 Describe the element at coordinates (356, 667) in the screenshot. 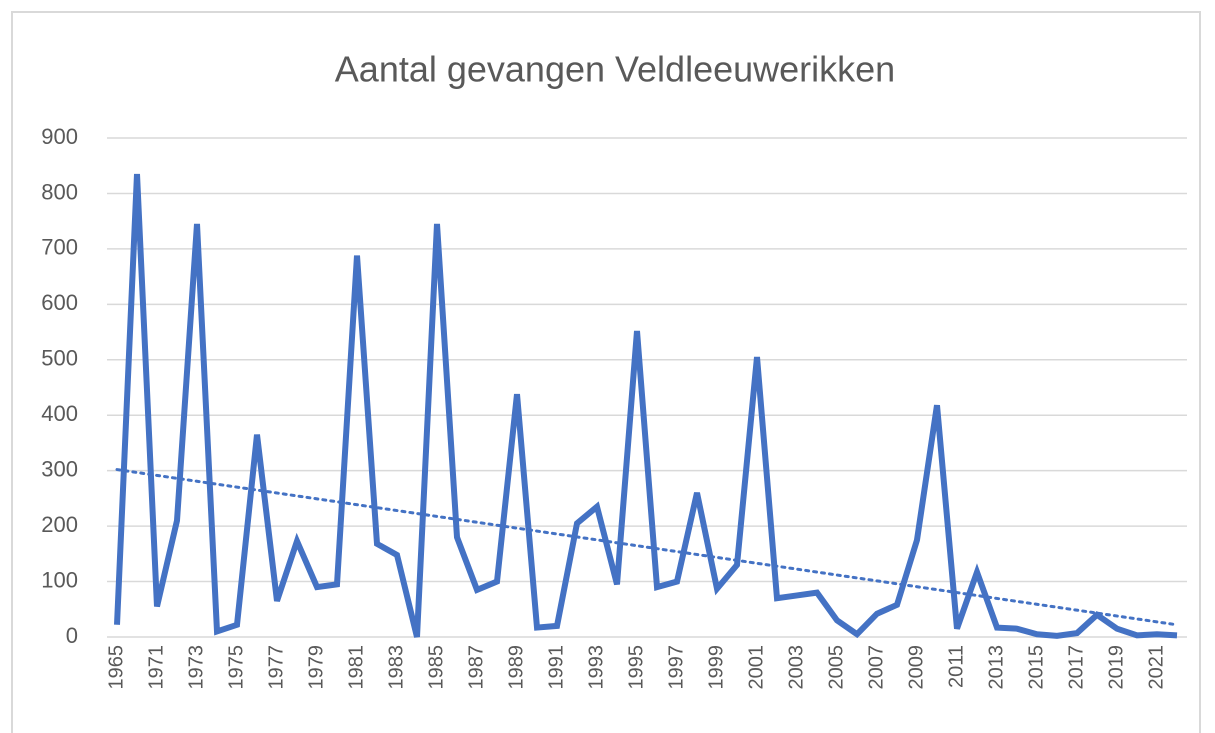

I see `x-tick-label: 1981` at that location.